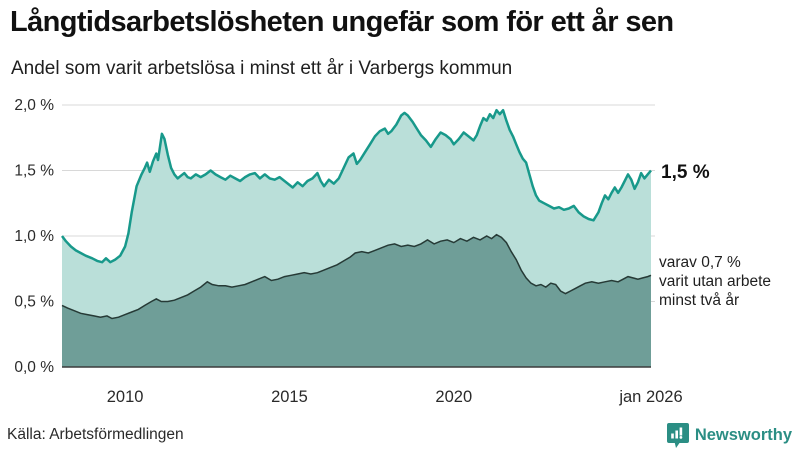 The height and width of the screenshot is (450, 800). Describe the element at coordinates (34, 302) in the screenshot. I see `y-axis-tick-label: 0,5 %` at that location.